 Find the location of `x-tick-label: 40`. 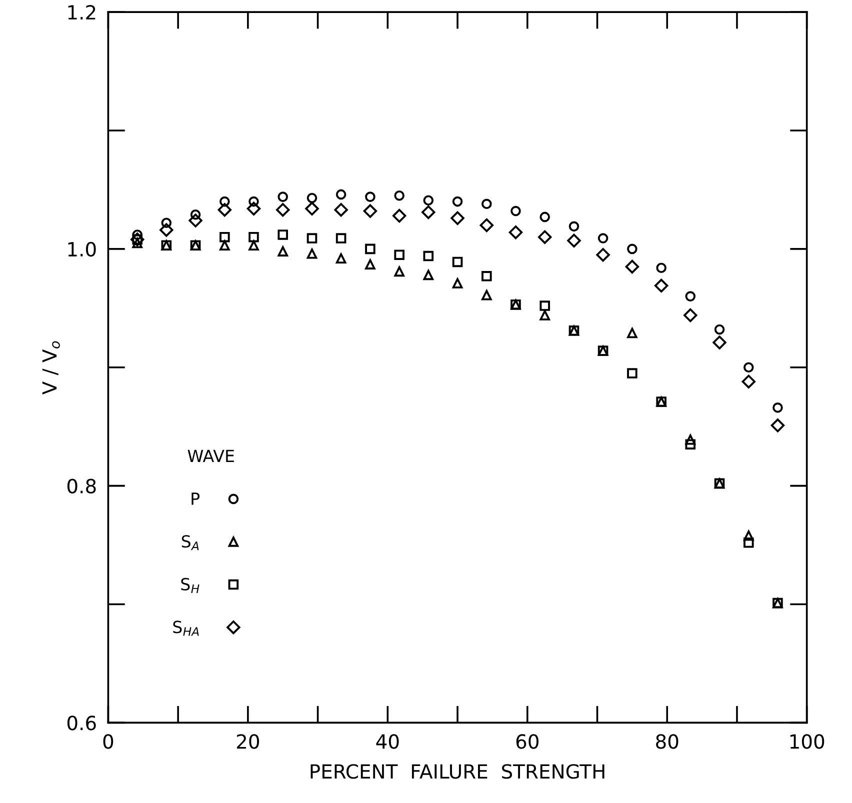

x-tick-label: 40 is located at coordinates (387, 741).